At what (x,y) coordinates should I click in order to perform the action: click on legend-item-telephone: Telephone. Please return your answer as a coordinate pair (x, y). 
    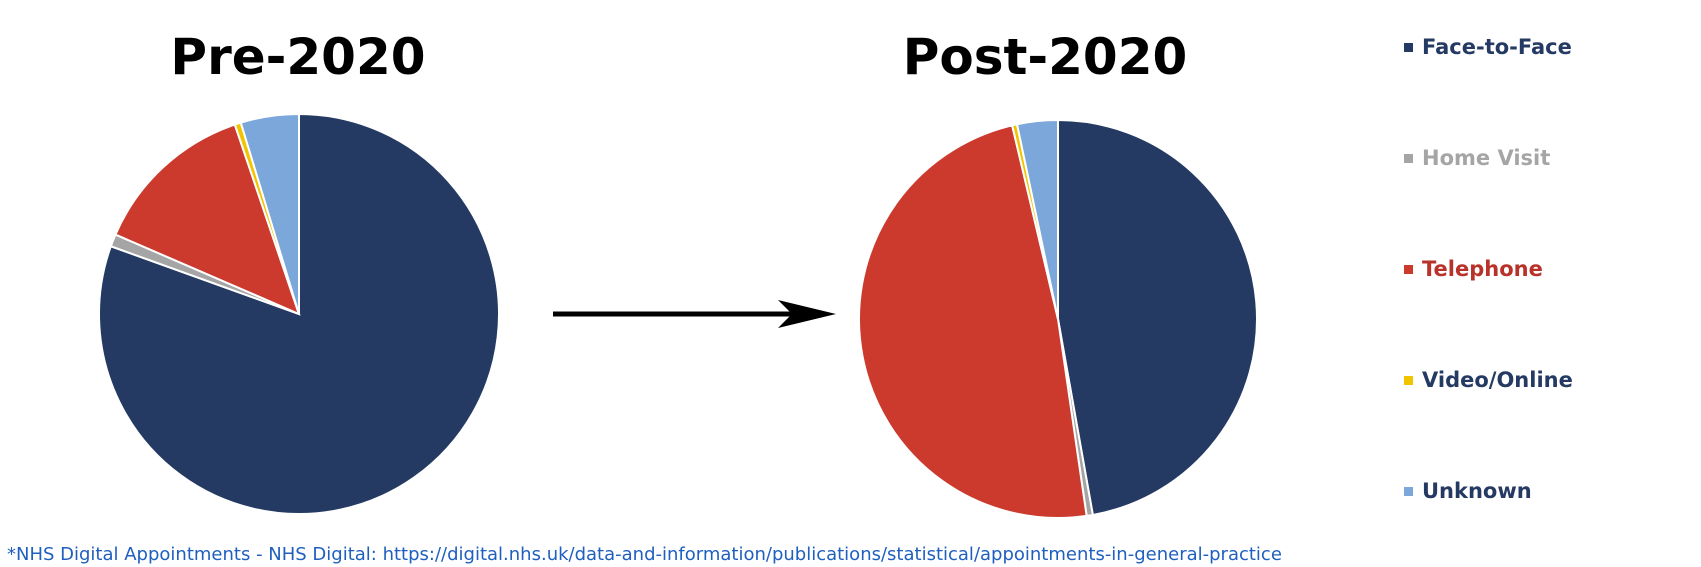
    Looking at the image, I should click on (1473, 269).